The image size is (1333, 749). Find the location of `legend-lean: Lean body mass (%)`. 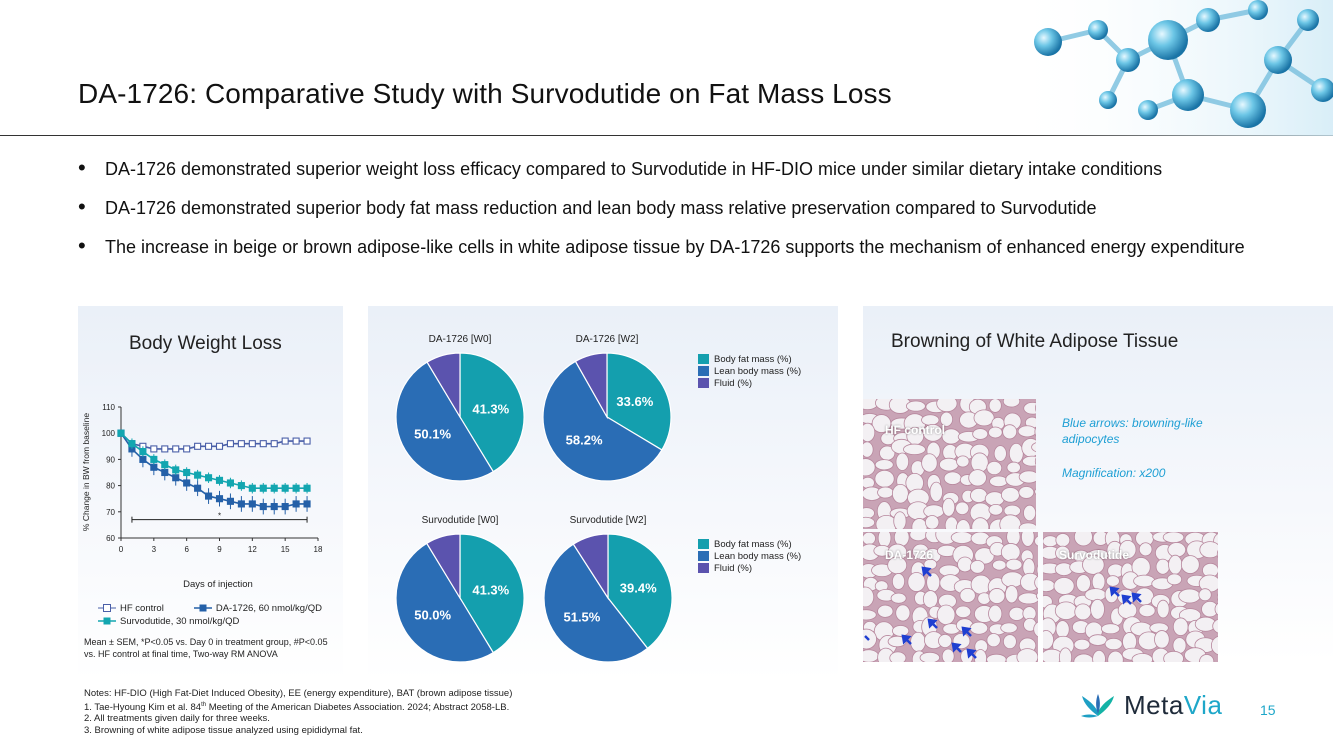

legend-lean: Lean body mass (%) is located at coordinates (758, 371).